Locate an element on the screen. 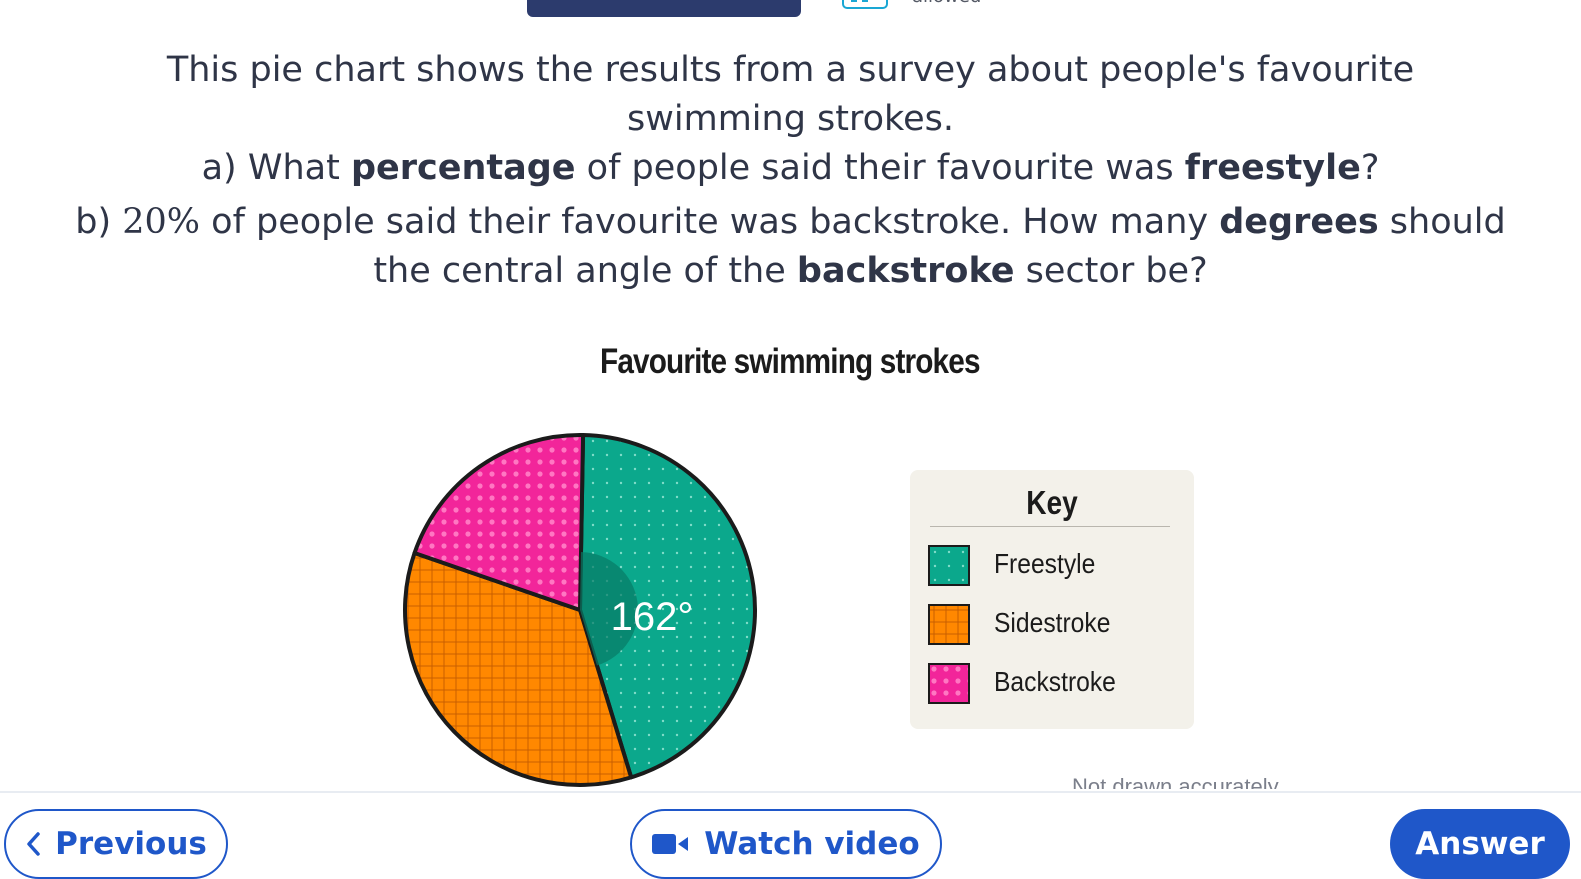 This screenshot has height=879, width=1581. watch-video-button: Watch video is located at coordinates (786, 844).